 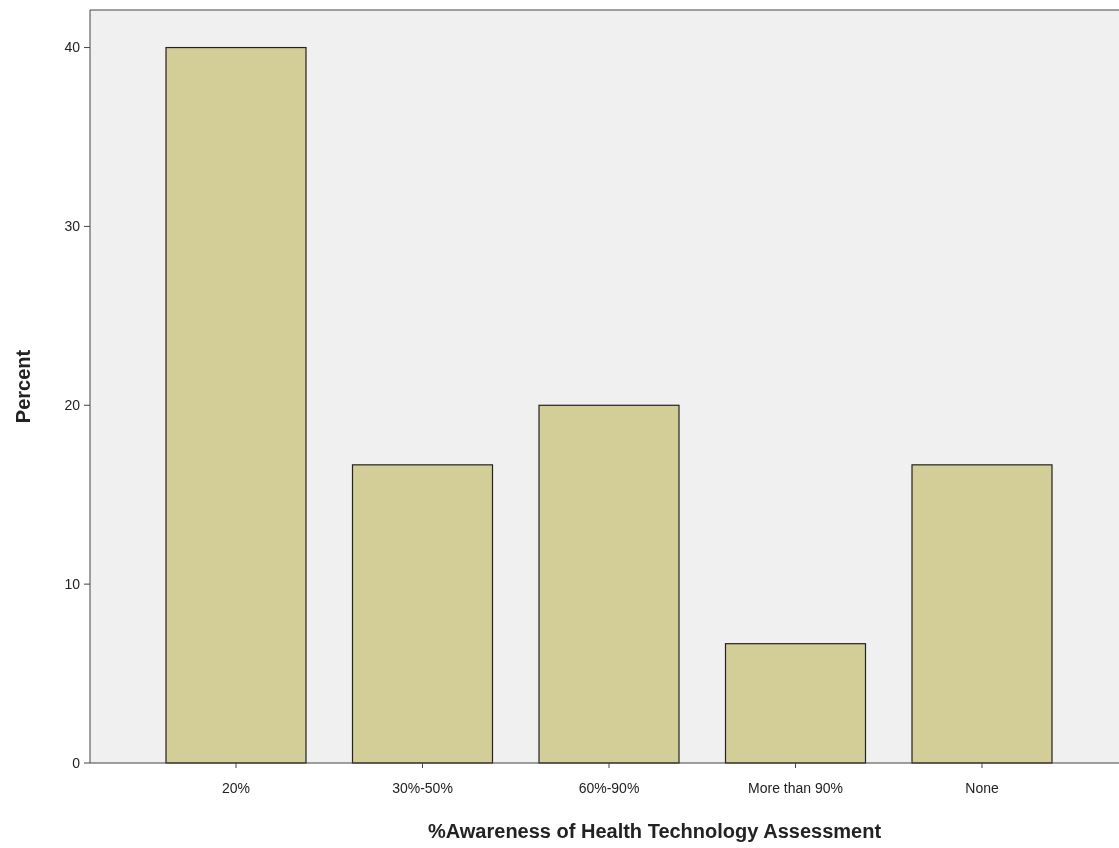 What do you see at coordinates (72, 47) in the screenshot?
I see `y-tick-label: 40` at bounding box center [72, 47].